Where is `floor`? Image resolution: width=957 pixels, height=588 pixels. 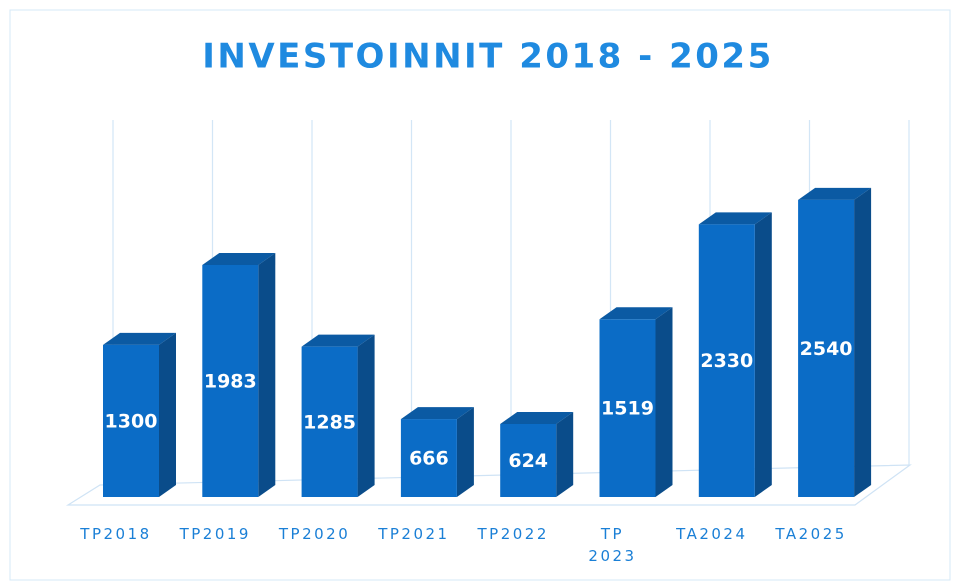 floor is located at coordinates (488, 485).